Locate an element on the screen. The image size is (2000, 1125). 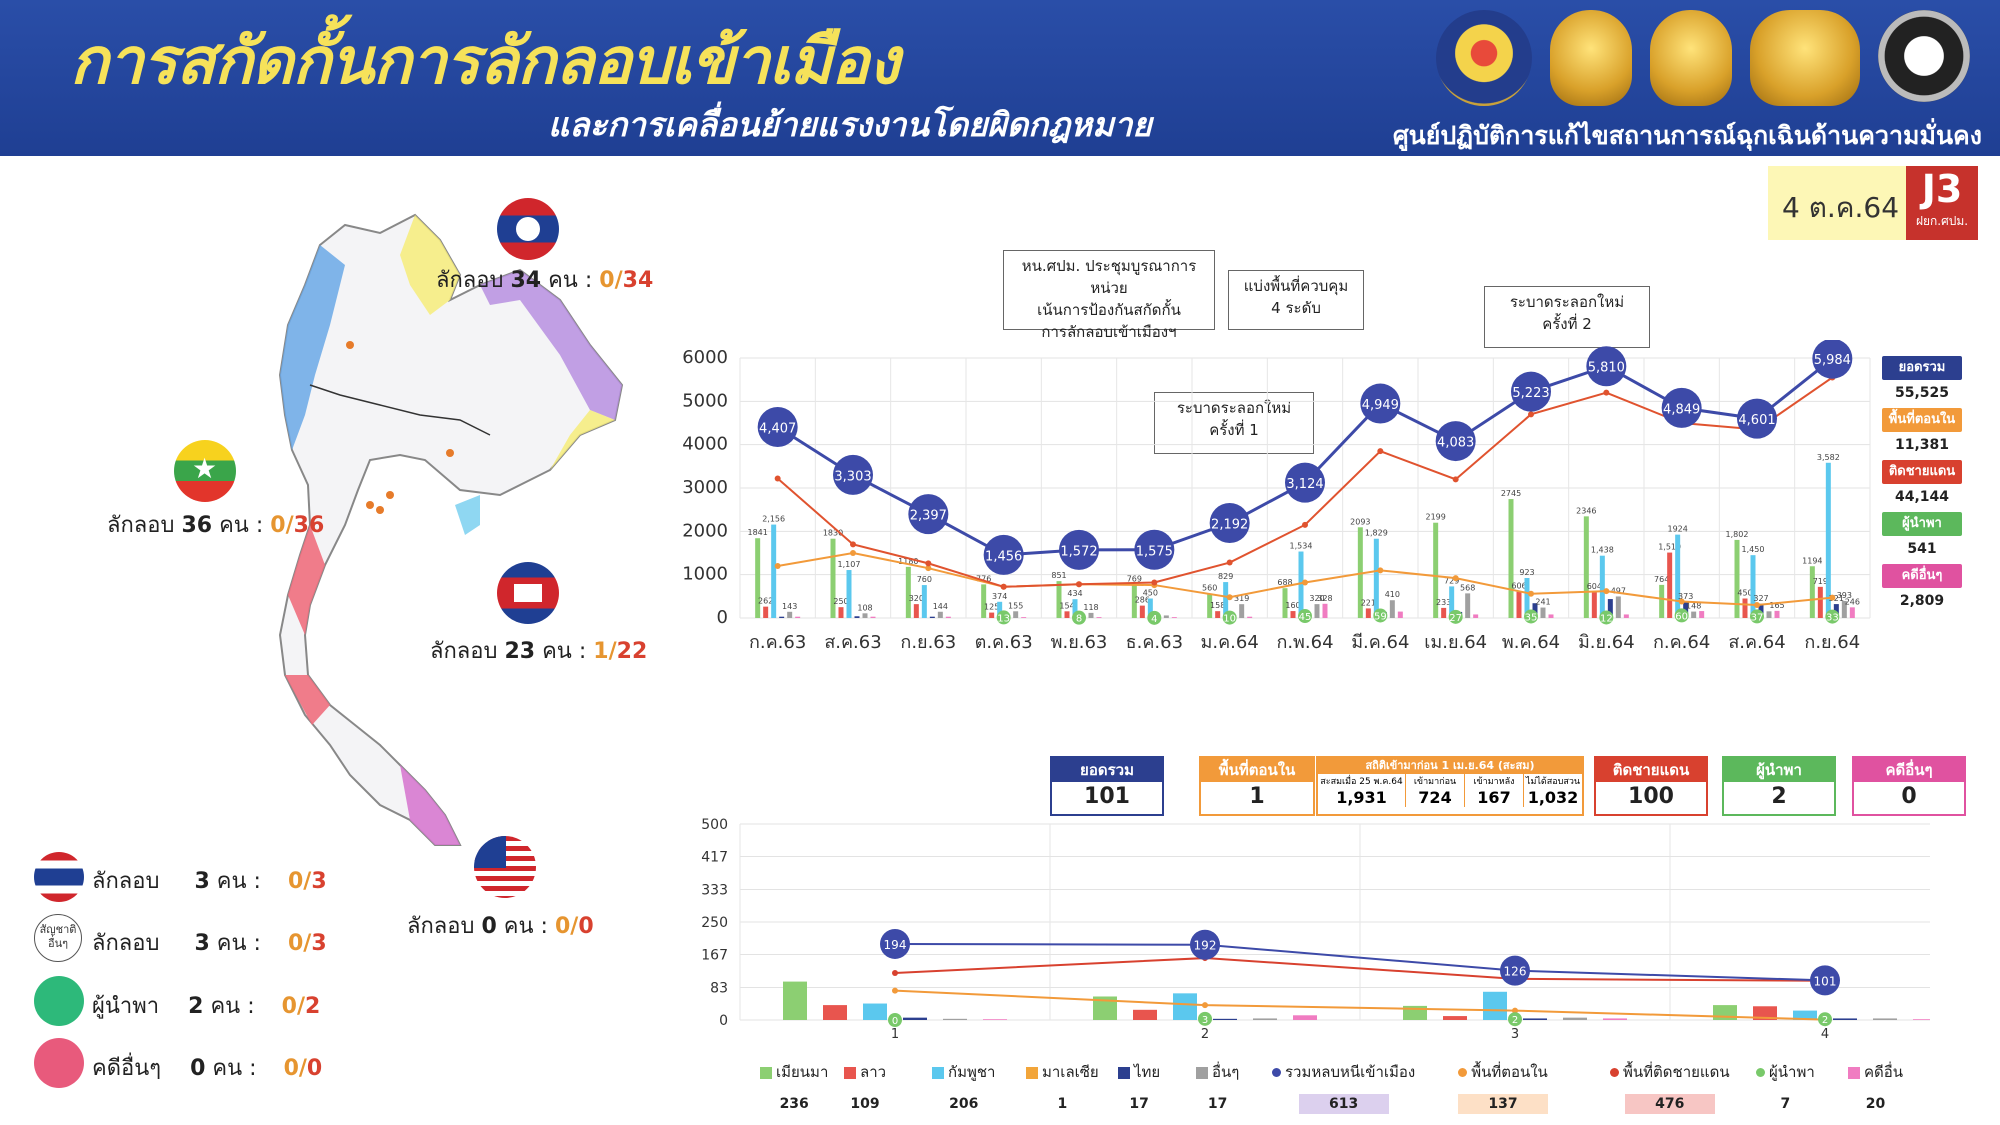
legend-item: มาเลเซีย 1 is located at coordinates (1062, 1087).